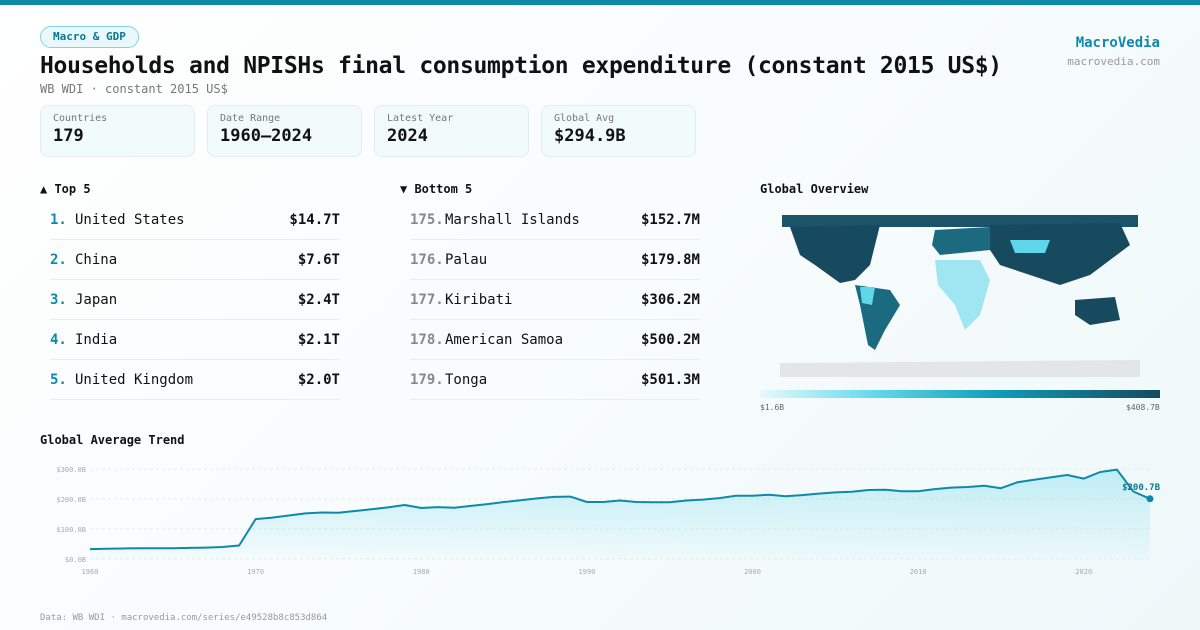 The image size is (1200, 630). I want to click on stat-label: Countries, so click(80, 118).